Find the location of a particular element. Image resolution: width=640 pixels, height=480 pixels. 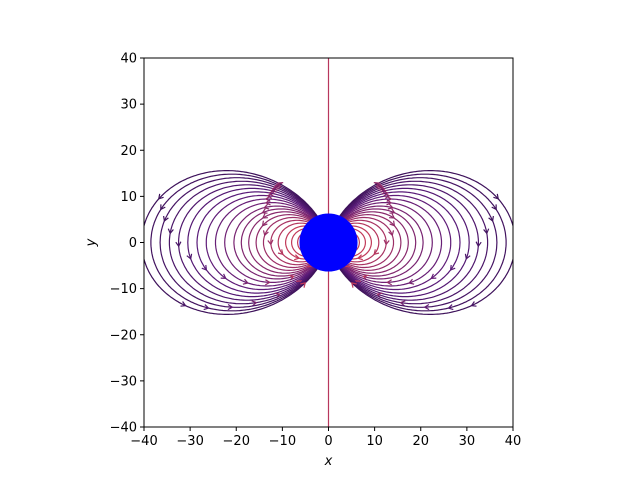

x-tick-label: 30 is located at coordinates (467, 441).